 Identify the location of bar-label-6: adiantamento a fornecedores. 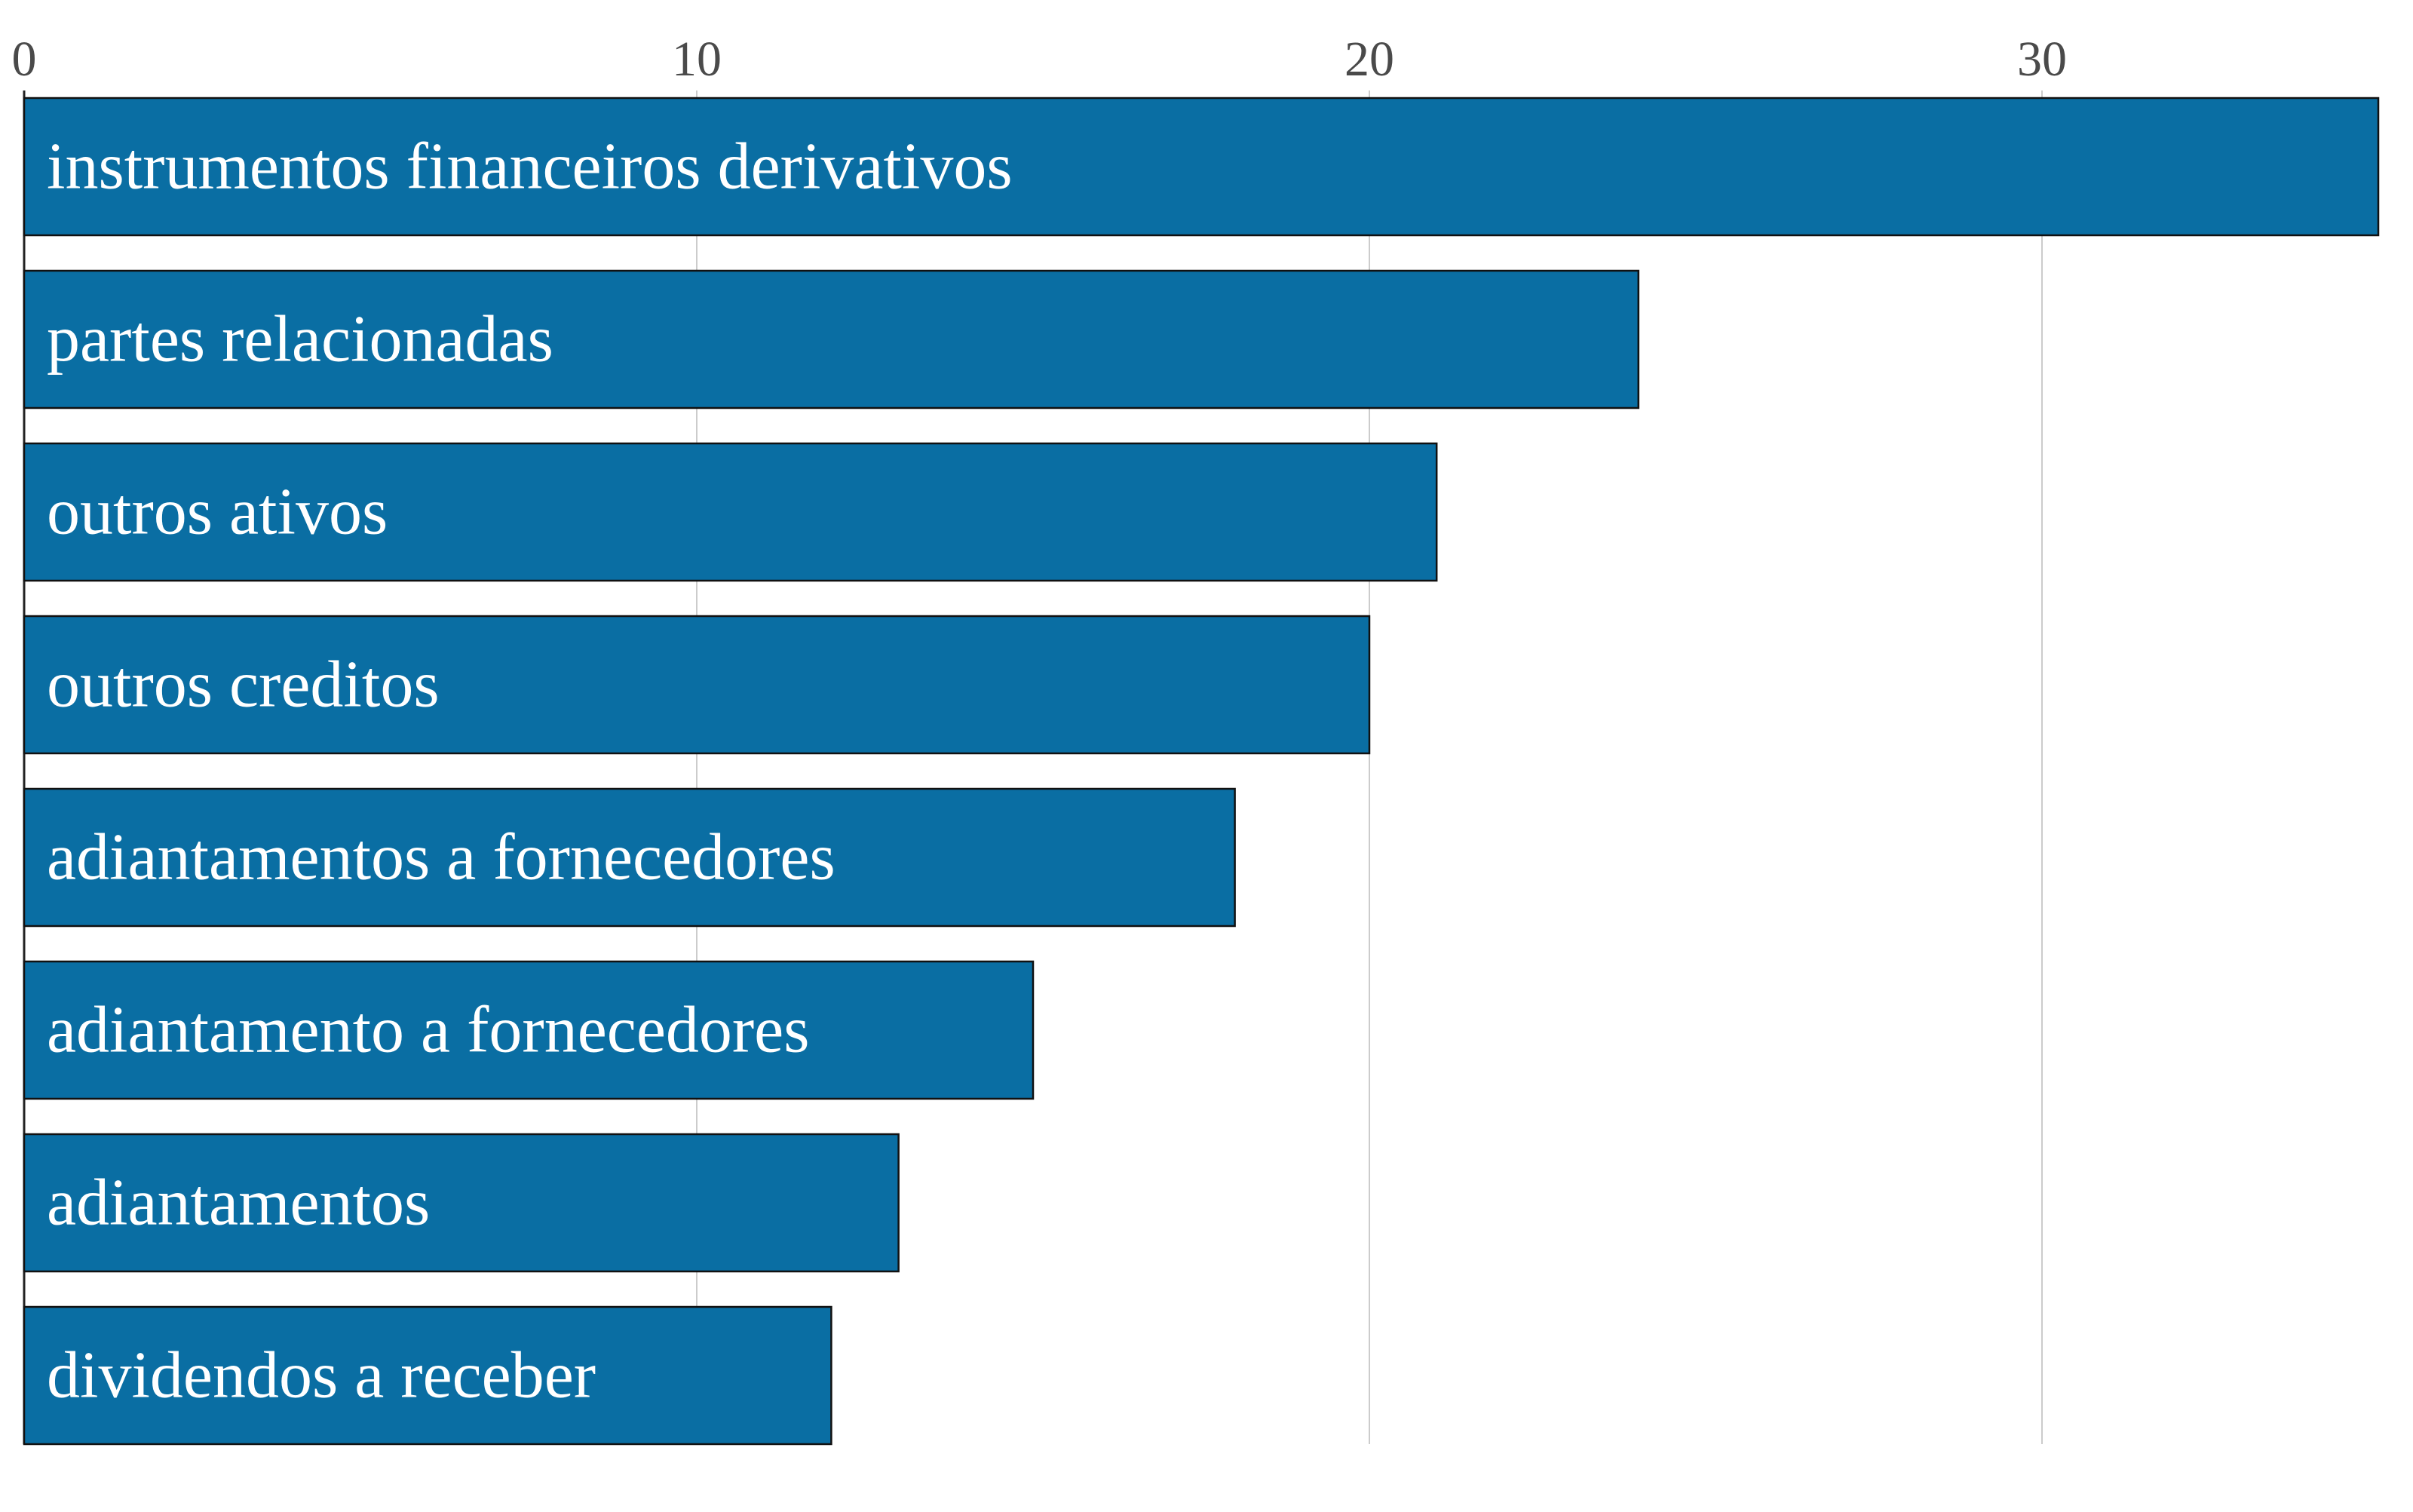
(428, 1030).